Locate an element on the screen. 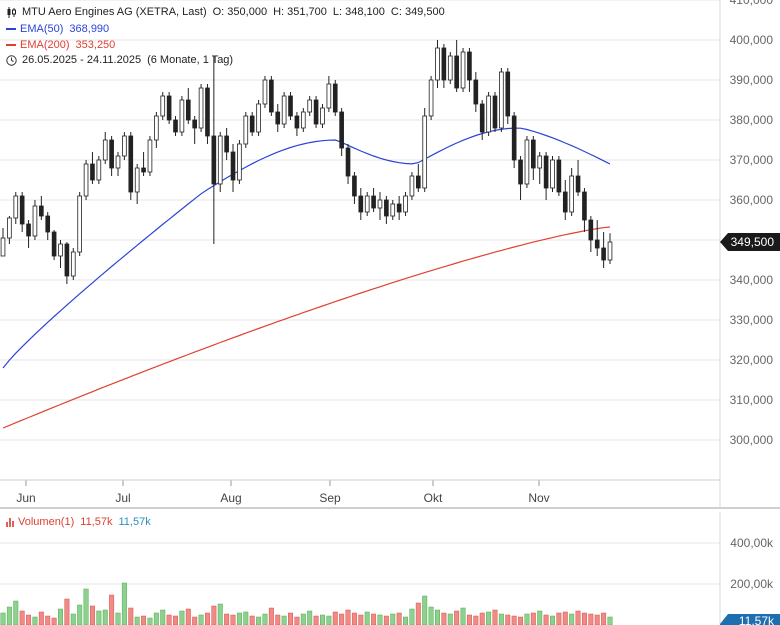 Image resolution: width=780 pixels, height=625 pixels. ema200-label: EMA(200) is located at coordinates (45, 45).